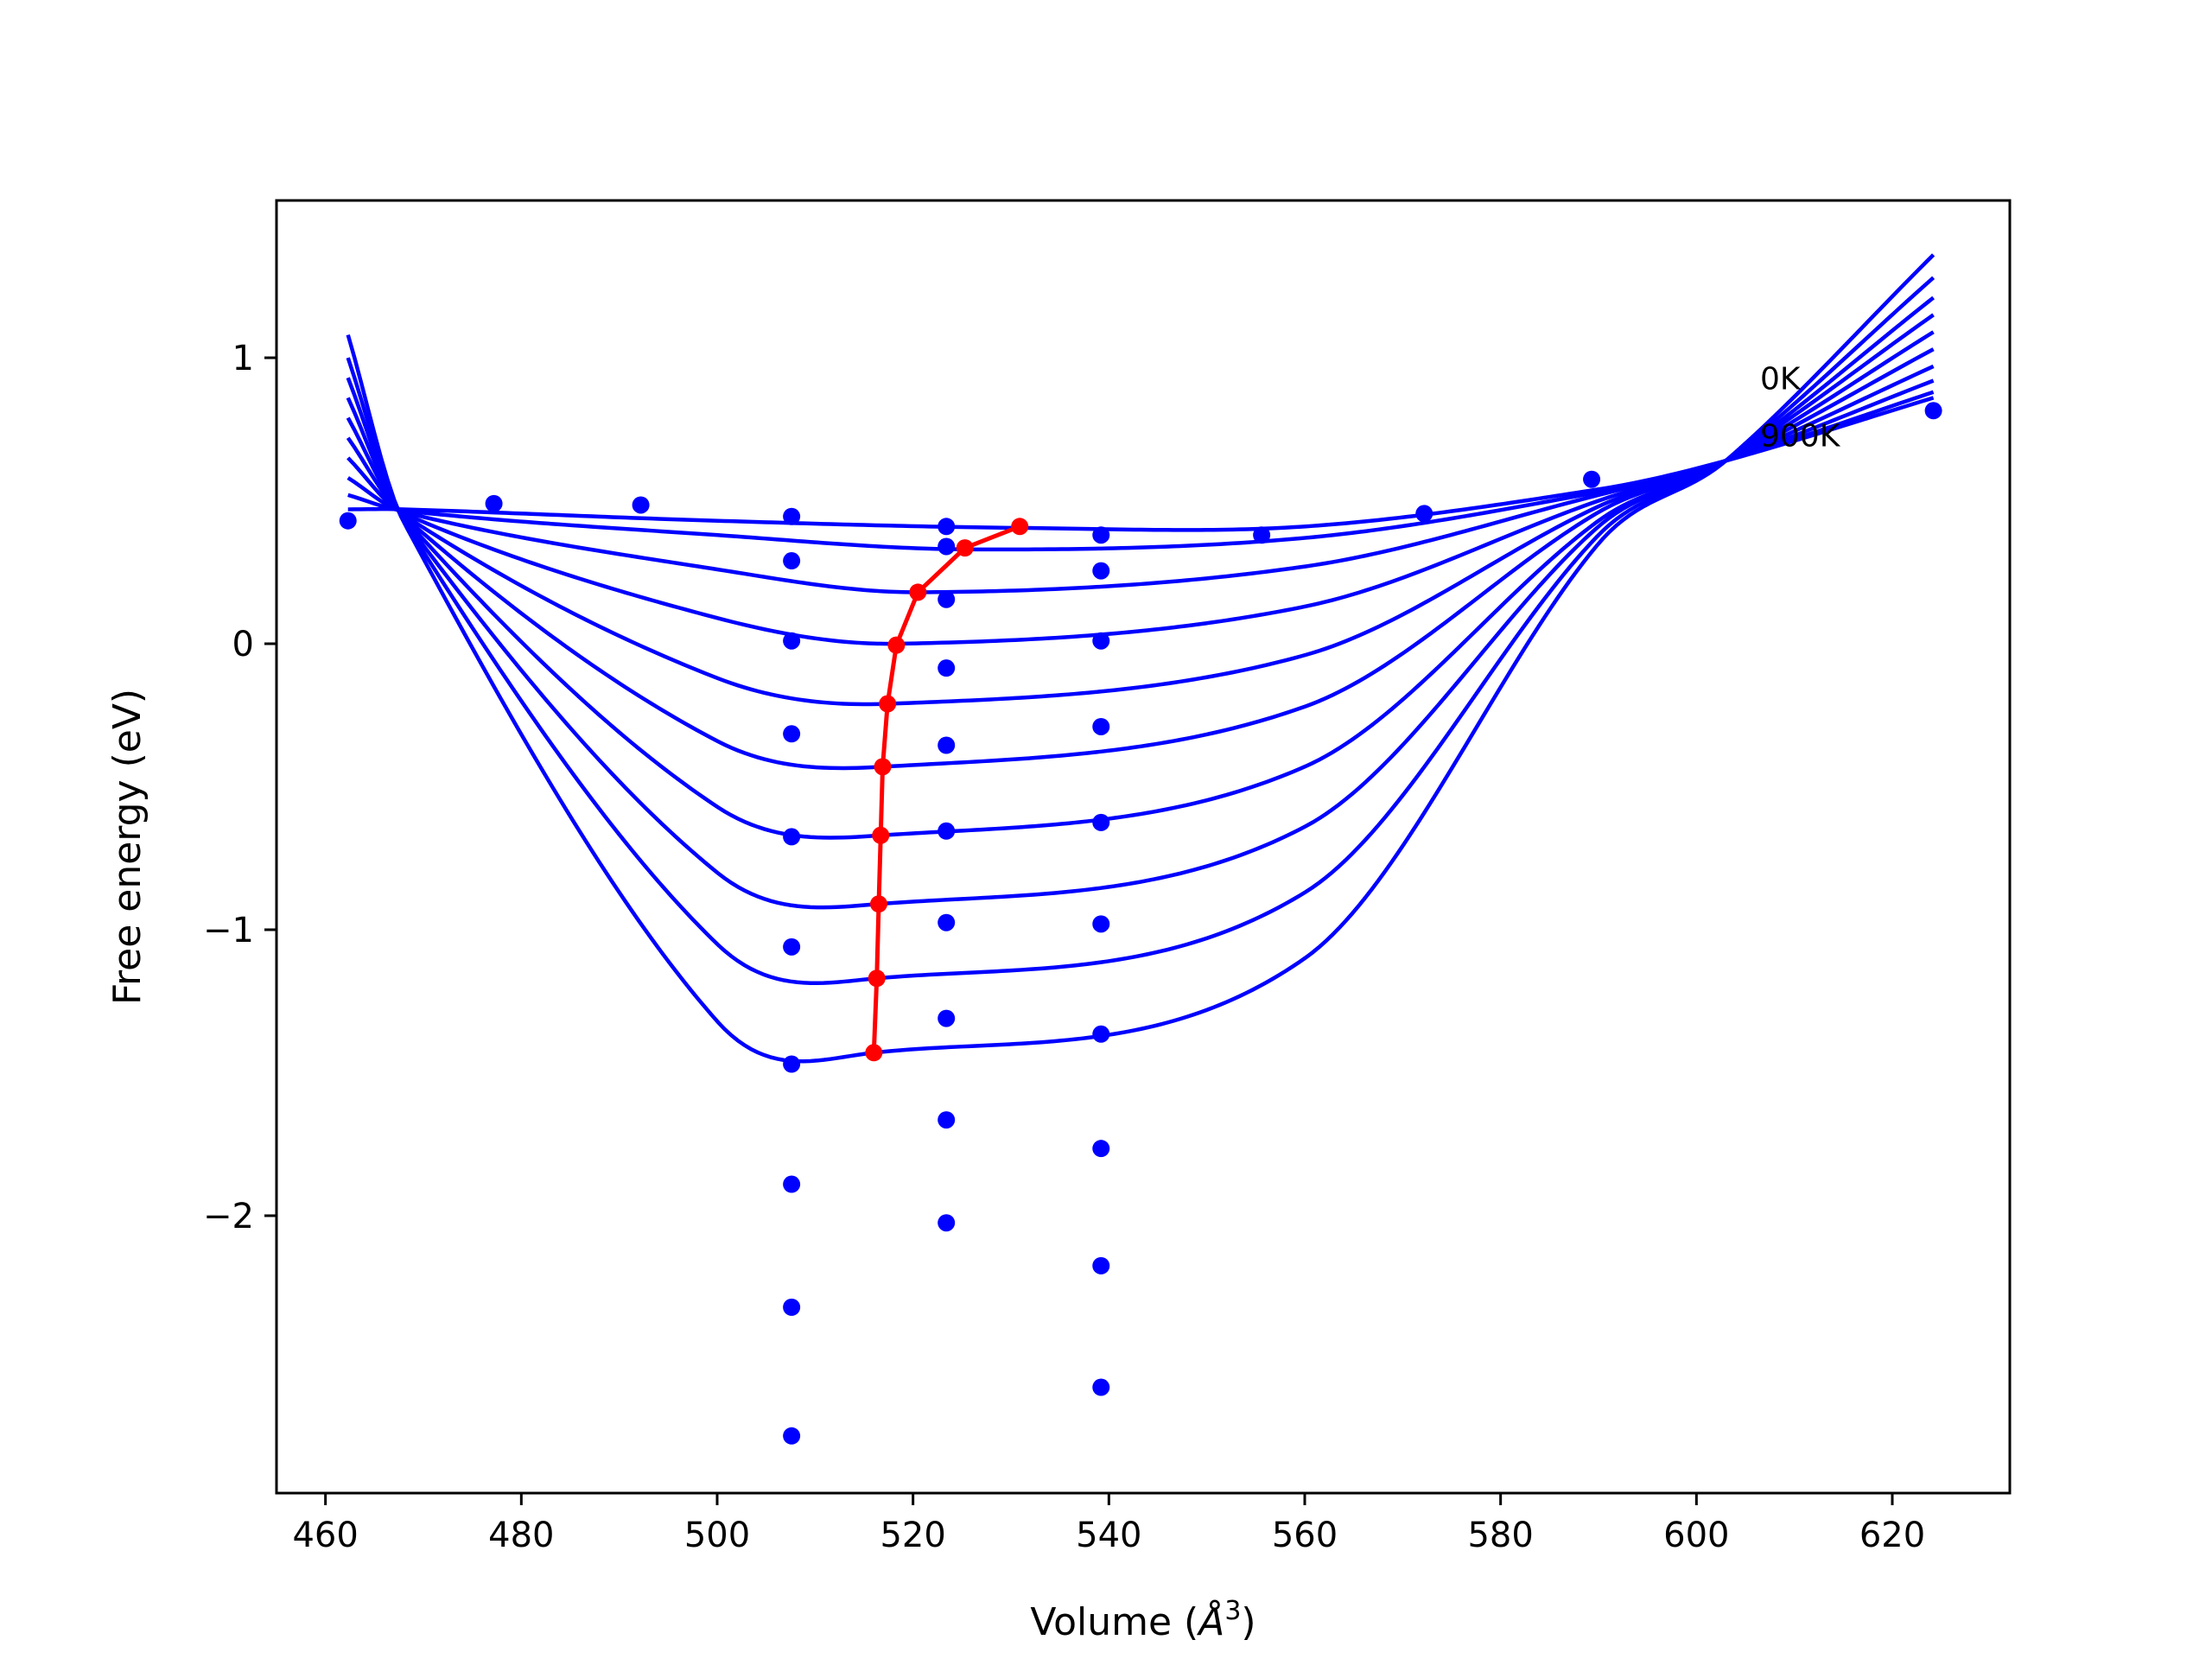 The image size is (2212, 1659). What do you see at coordinates (1305, 1535) in the screenshot?
I see `x-tick-label: 560` at bounding box center [1305, 1535].